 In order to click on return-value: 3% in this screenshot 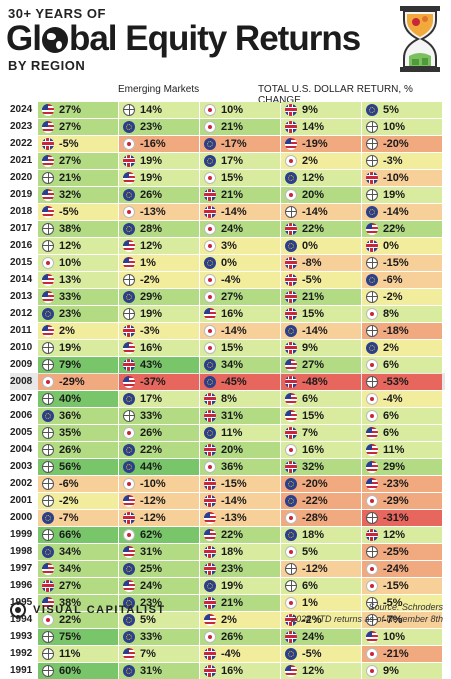, I will do `click(229, 245)`.